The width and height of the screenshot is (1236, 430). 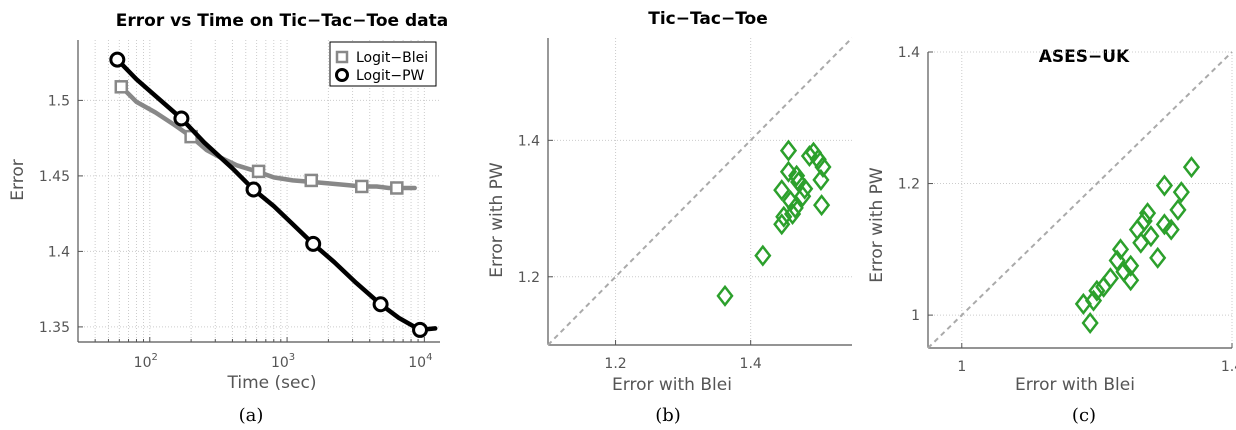 I want to click on chart-a-xtick-label: 10³, so click(x=283, y=361).